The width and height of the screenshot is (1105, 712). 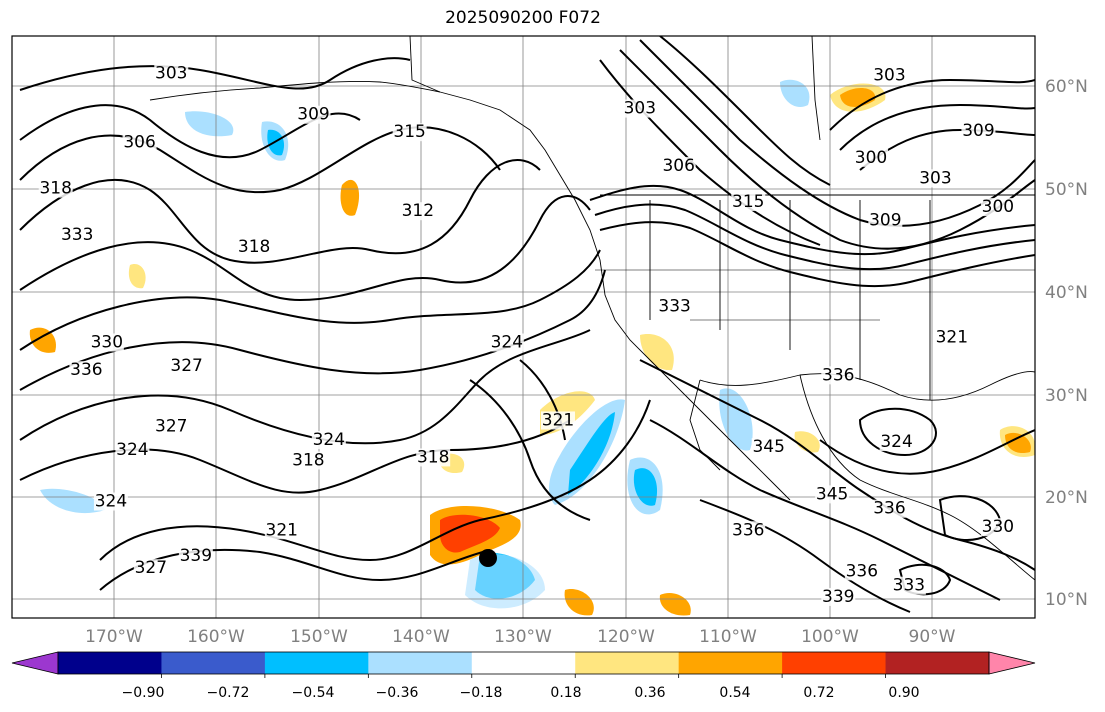 I want to click on lon-label: 170°W, so click(x=114, y=637).